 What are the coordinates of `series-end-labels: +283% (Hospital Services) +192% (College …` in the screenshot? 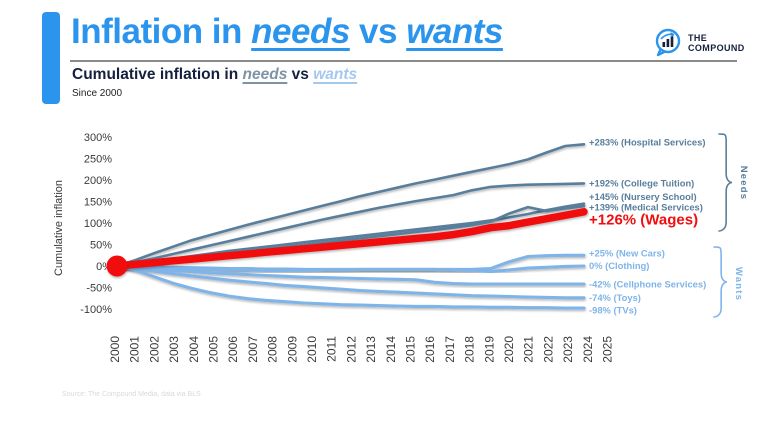 It's located at (647, 226).